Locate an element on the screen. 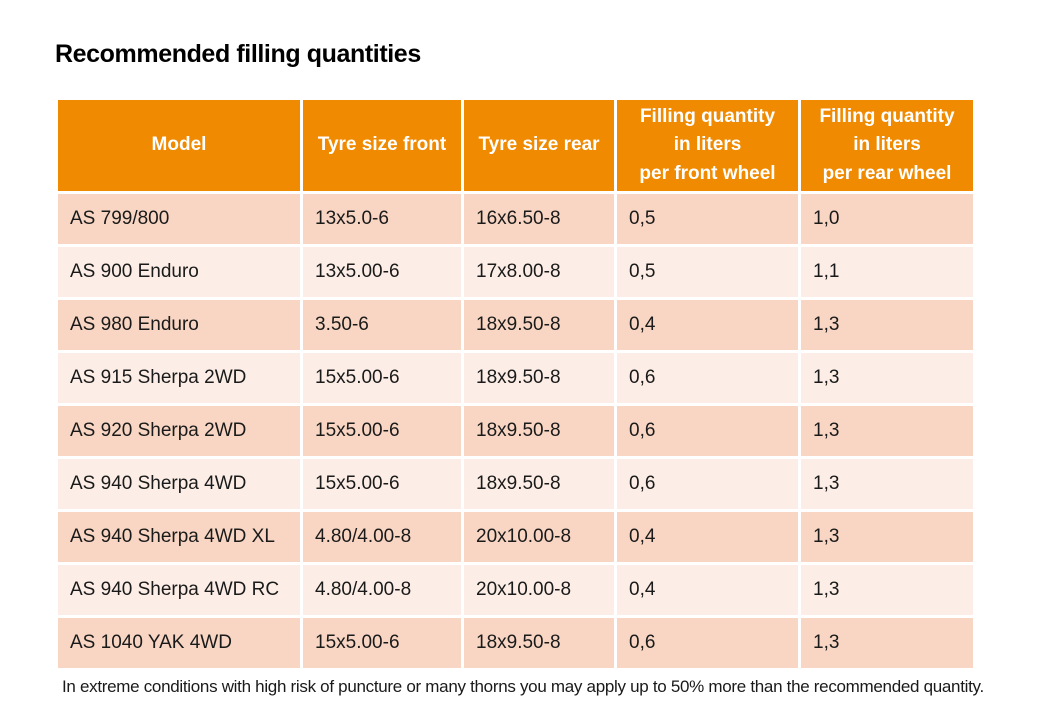 This screenshot has width=1040, height=720. model-cell: AS 940 Sherpa 4WD XL is located at coordinates (179, 537).